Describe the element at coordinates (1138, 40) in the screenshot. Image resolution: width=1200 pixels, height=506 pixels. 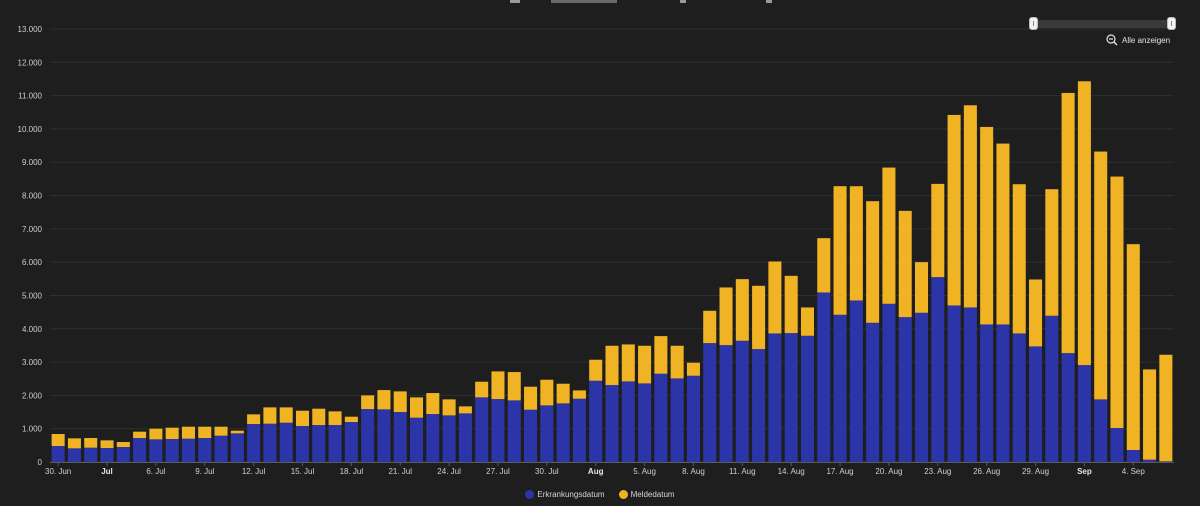
I see `zoom-reset-button: Alle anzeigen` at that location.